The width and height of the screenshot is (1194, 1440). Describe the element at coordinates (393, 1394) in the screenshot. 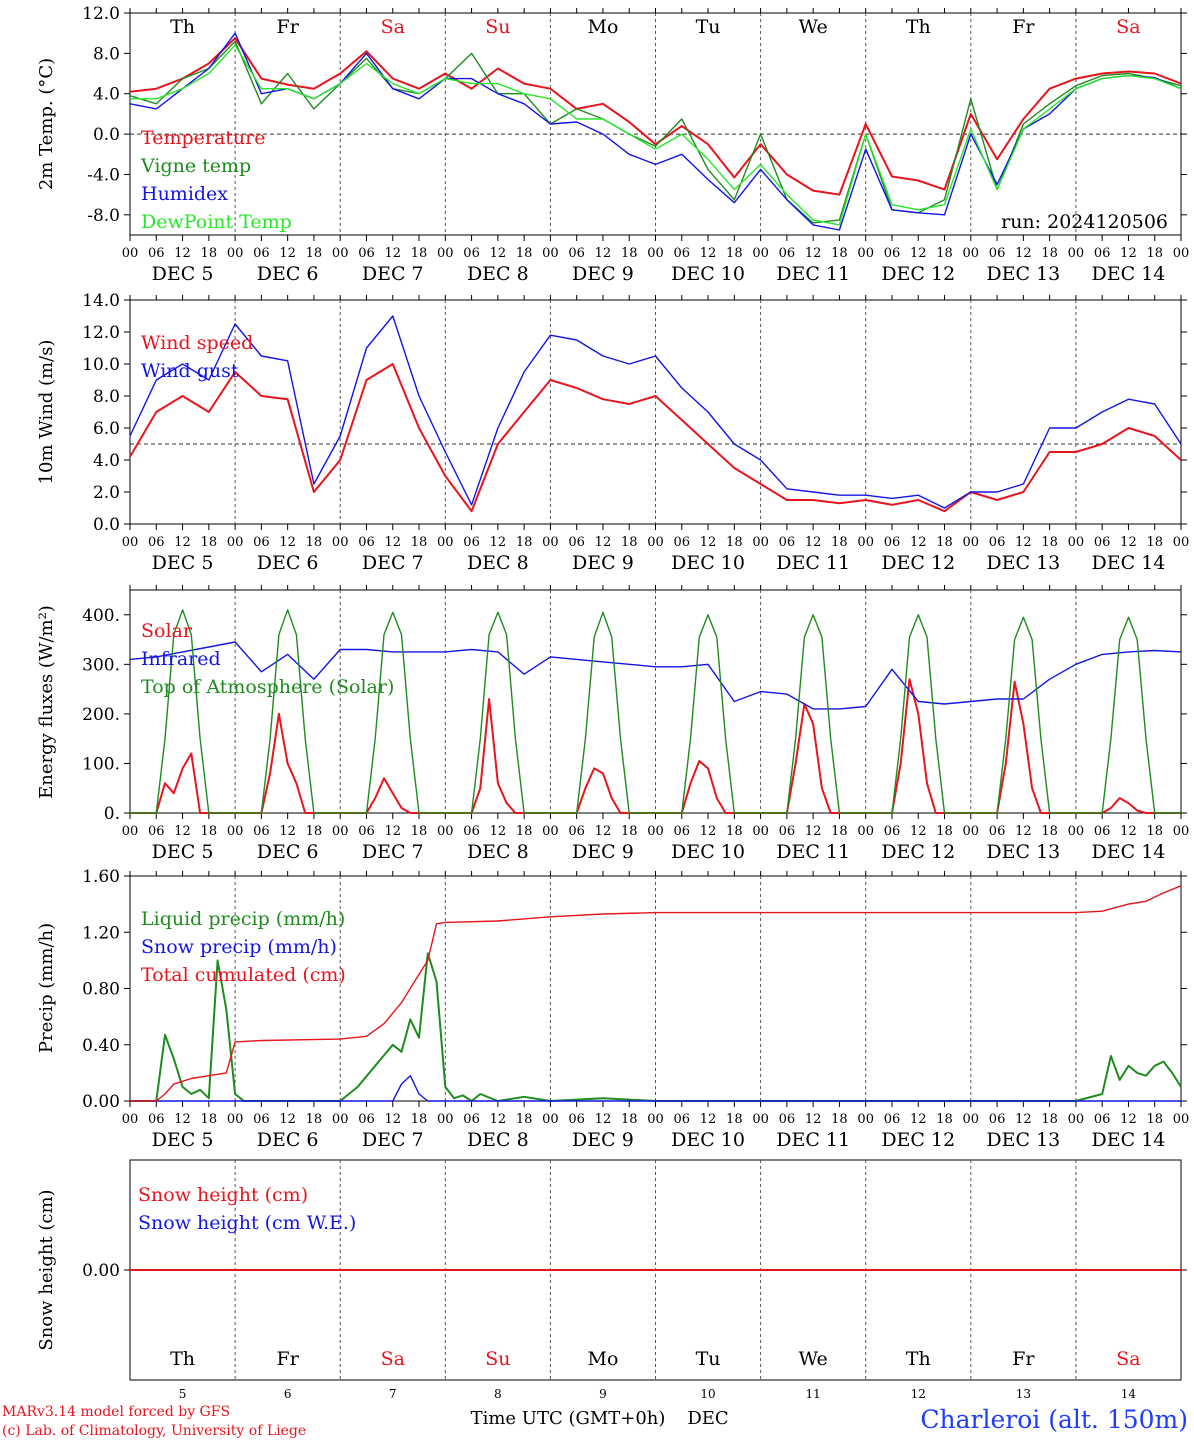

I see `day-number: 7` at that location.